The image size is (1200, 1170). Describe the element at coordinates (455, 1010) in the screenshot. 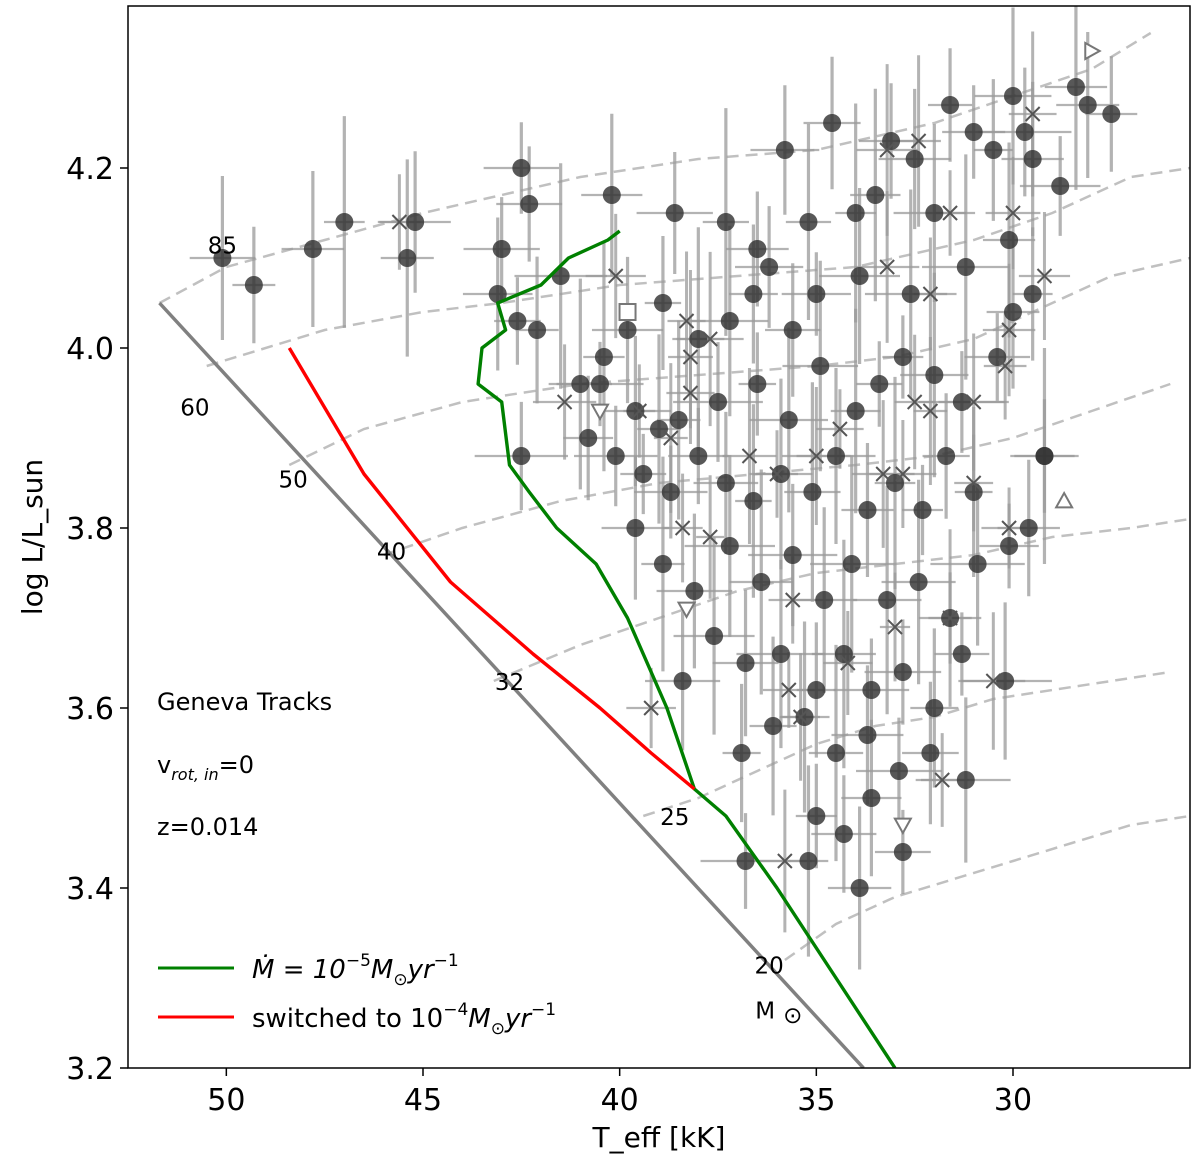

I see `legend-label-switched-exp: −4` at that location.